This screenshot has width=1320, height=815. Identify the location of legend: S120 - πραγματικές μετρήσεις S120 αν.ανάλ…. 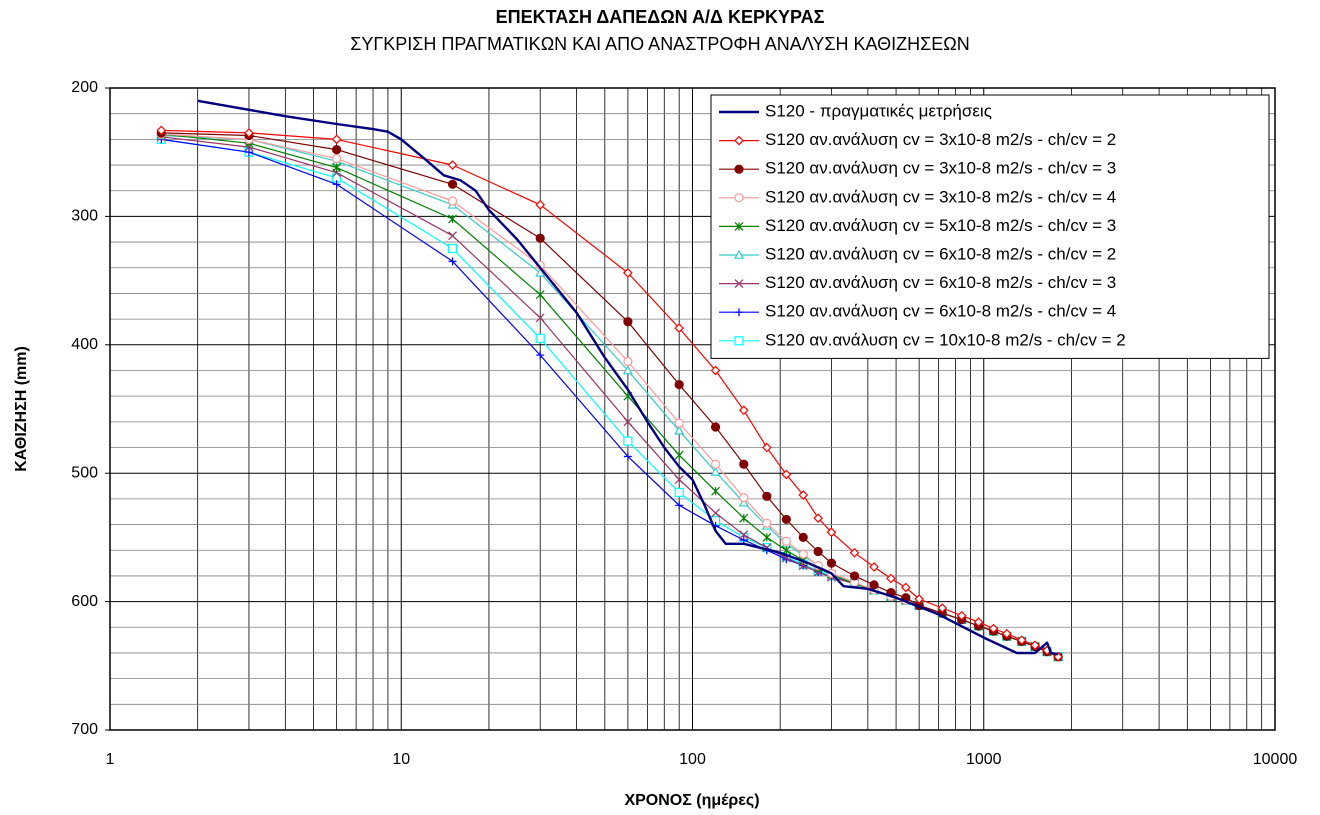
(990, 226).